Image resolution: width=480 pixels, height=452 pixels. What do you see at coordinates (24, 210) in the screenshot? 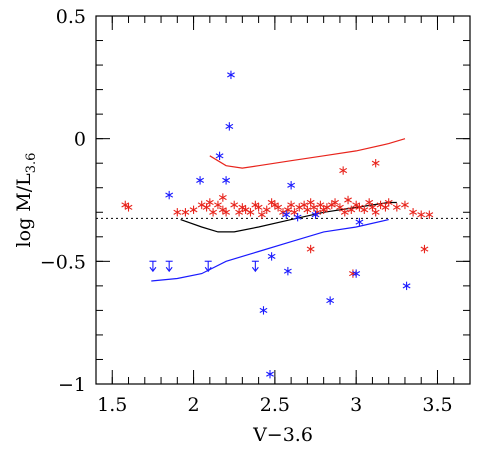
I see `y-axis-title-main: log M/L` at bounding box center [24, 210].